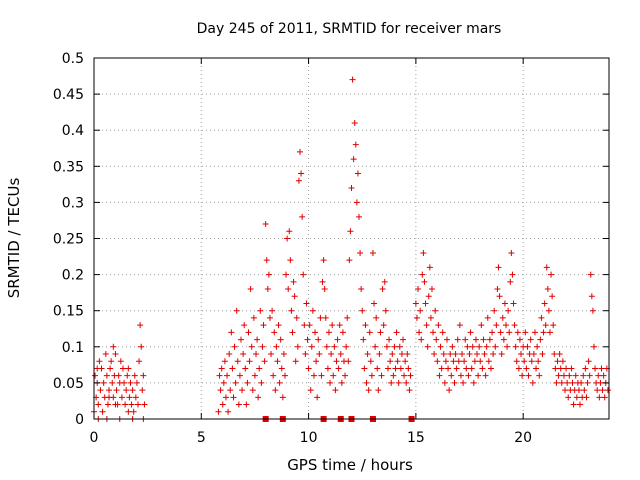  I want to click on y-tick-label: 0.2, so click(73, 276).